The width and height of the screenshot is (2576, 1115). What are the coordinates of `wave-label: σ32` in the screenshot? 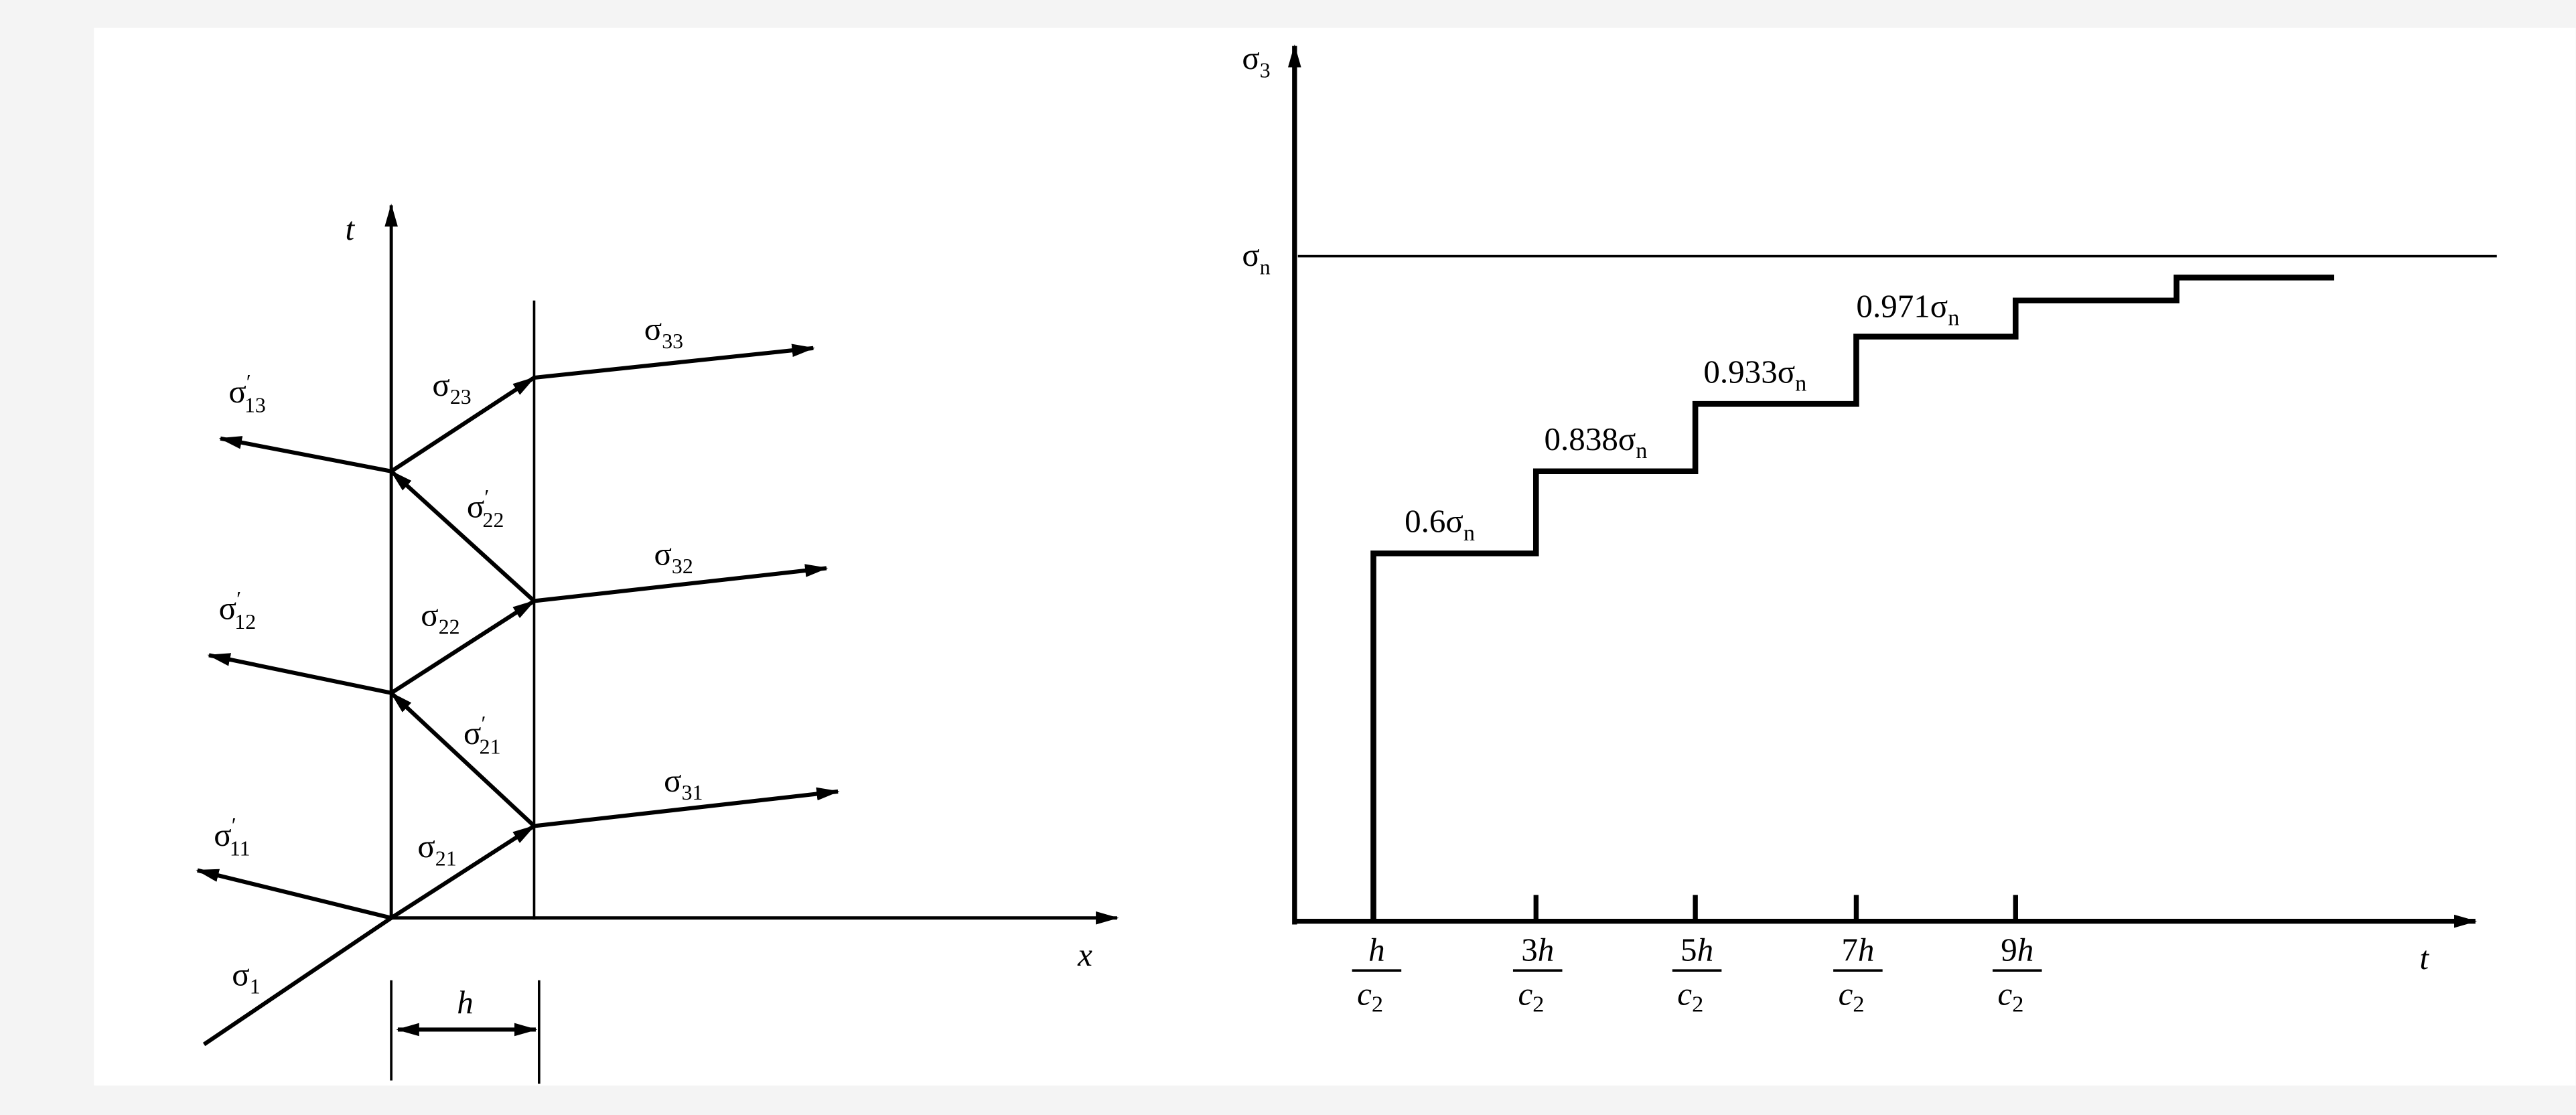 It's located at (673, 557).